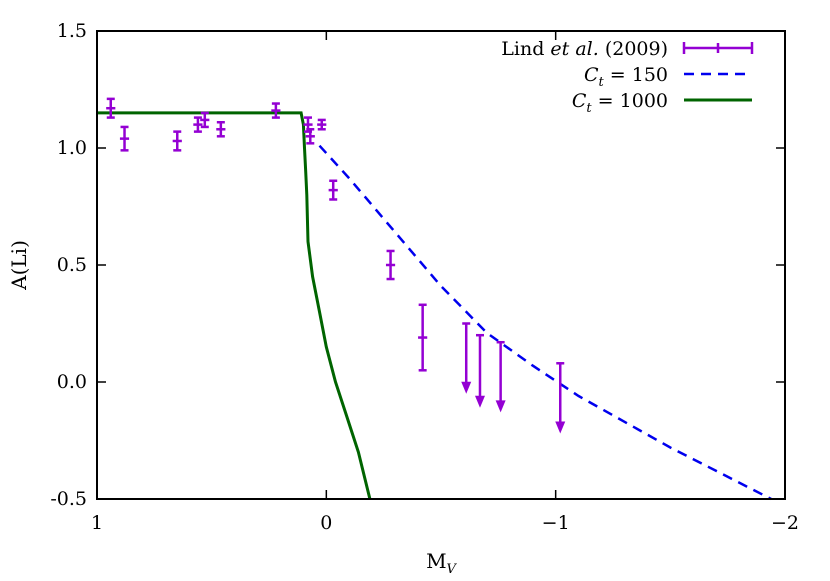 This screenshot has width=830, height=581. What do you see at coordinates (326, 523) in the screenshot?
I see `x-tick-label-1: 0` at bounding box center [326, 523].